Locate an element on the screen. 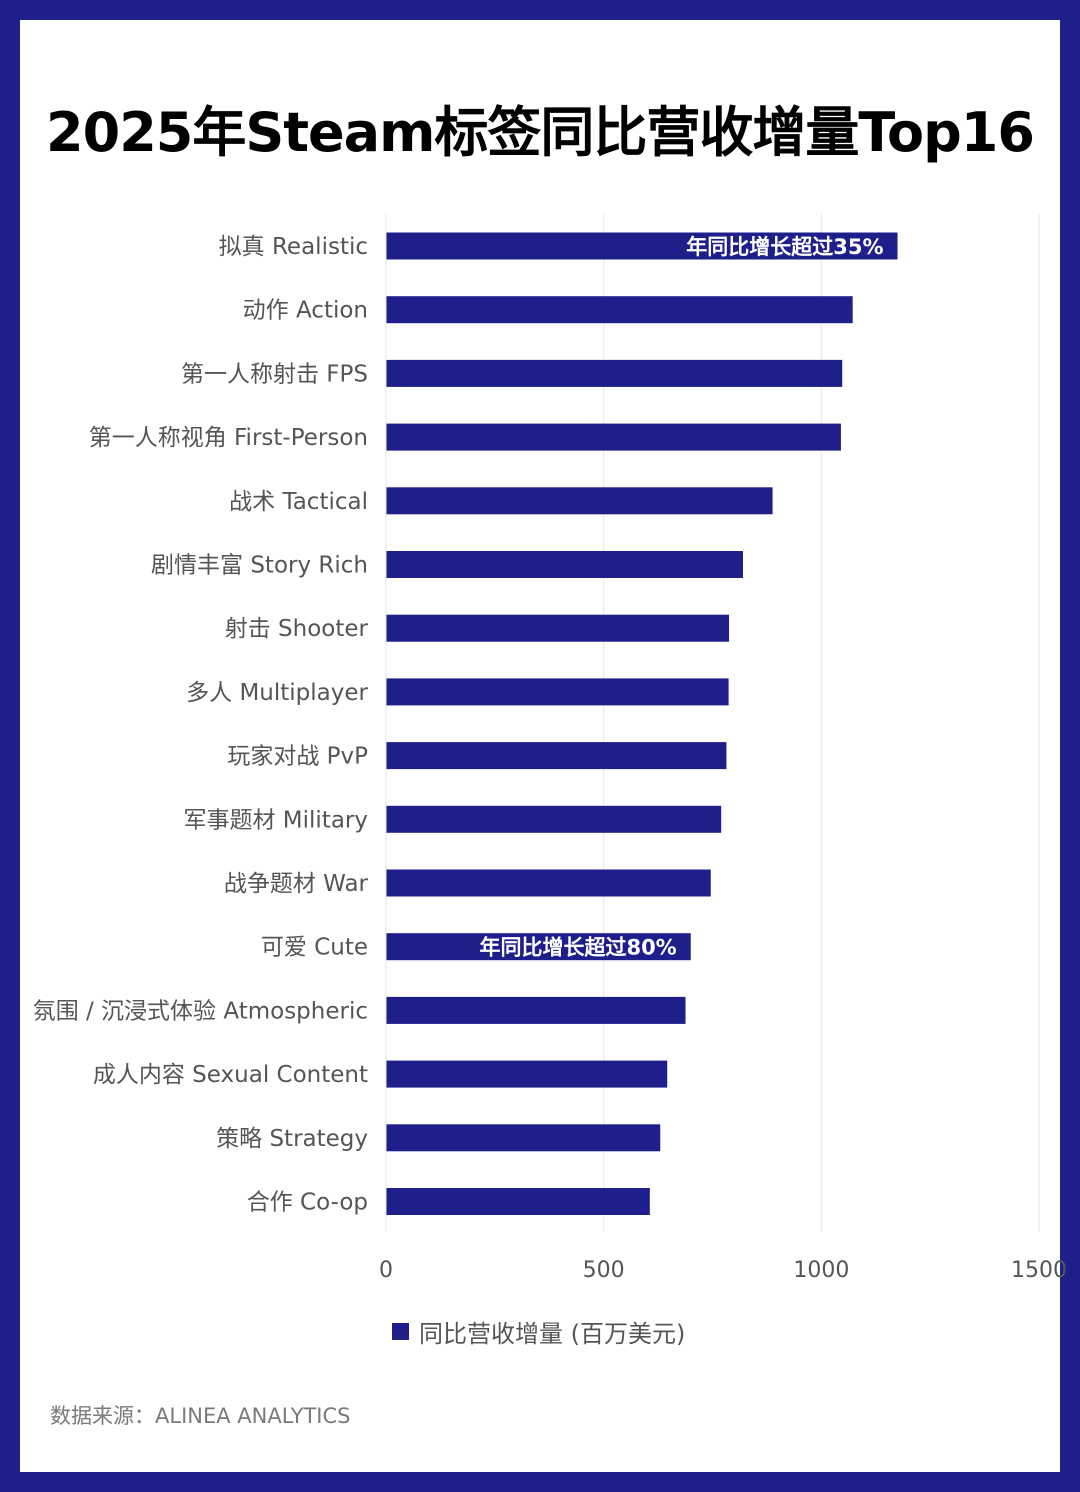 The width and height of the screenshot is (1080, 1492). bar-annotation: 年同比增长超过35% is located at coordinates (784, 247).